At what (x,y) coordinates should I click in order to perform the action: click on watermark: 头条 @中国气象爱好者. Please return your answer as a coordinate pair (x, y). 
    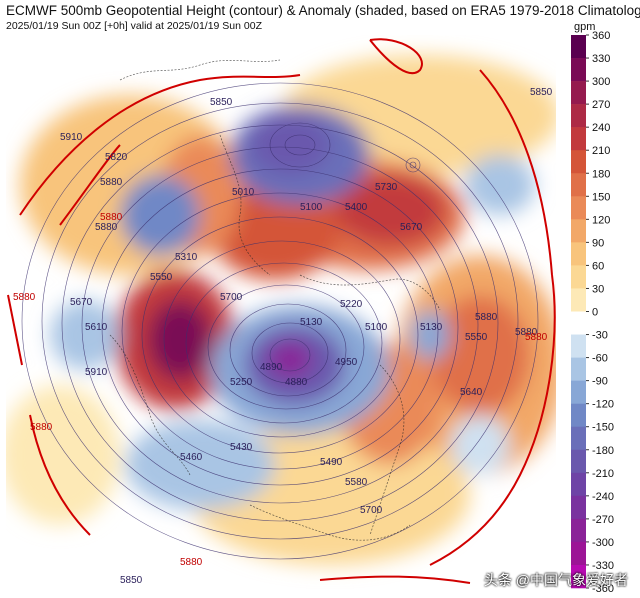
    Looking at the image, I should click on (555, 580).